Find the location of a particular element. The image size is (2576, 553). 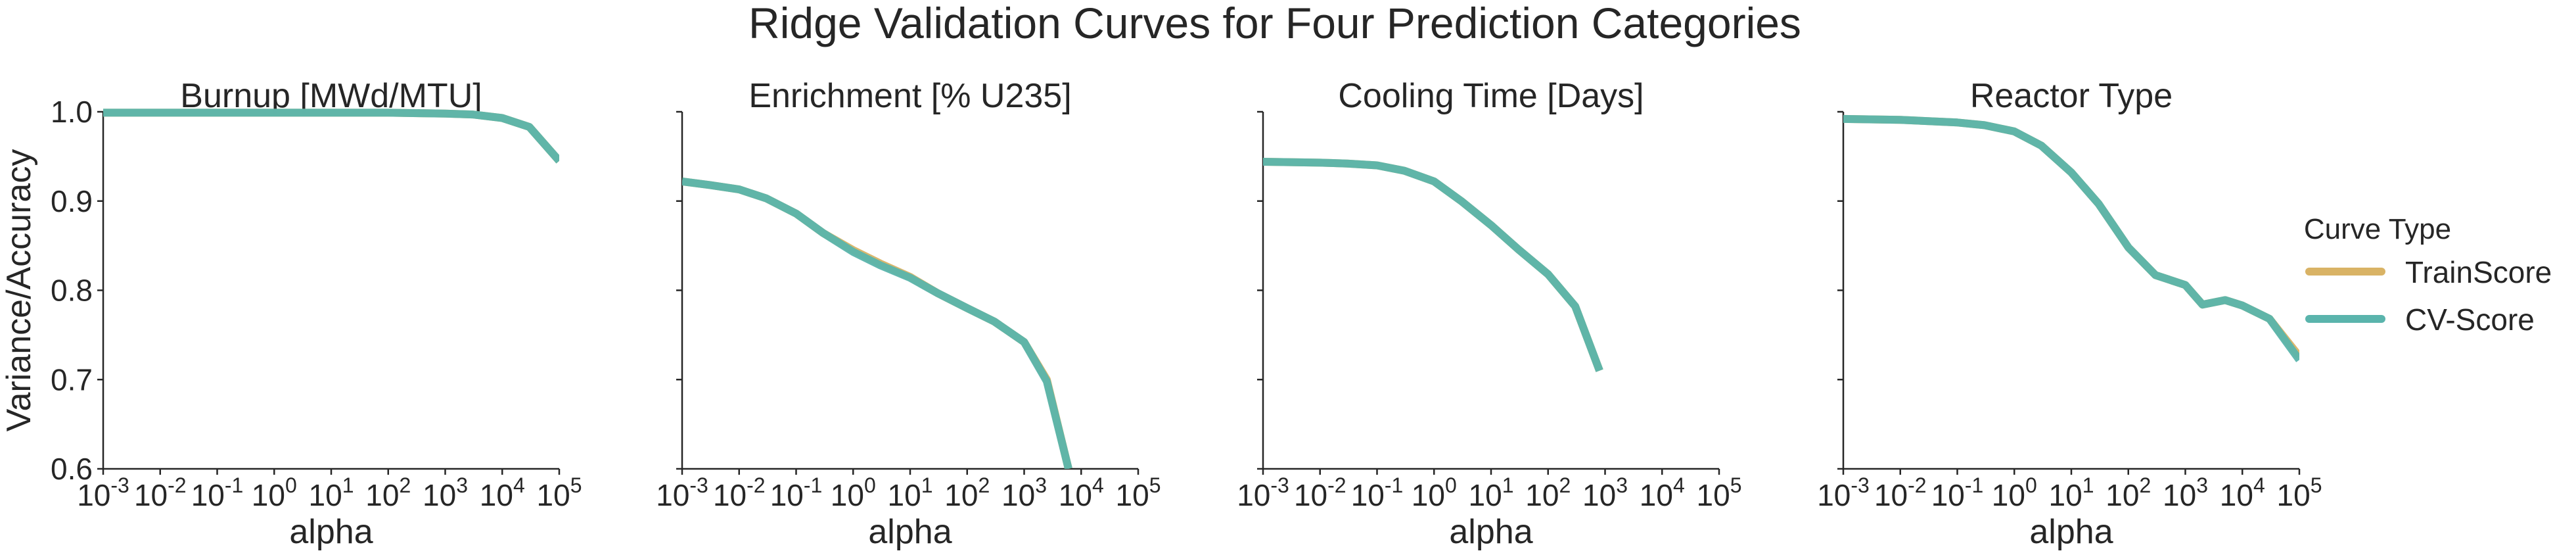

legend: Curve Type TrainScore CV-Score is located at coordinates (2428, 275).